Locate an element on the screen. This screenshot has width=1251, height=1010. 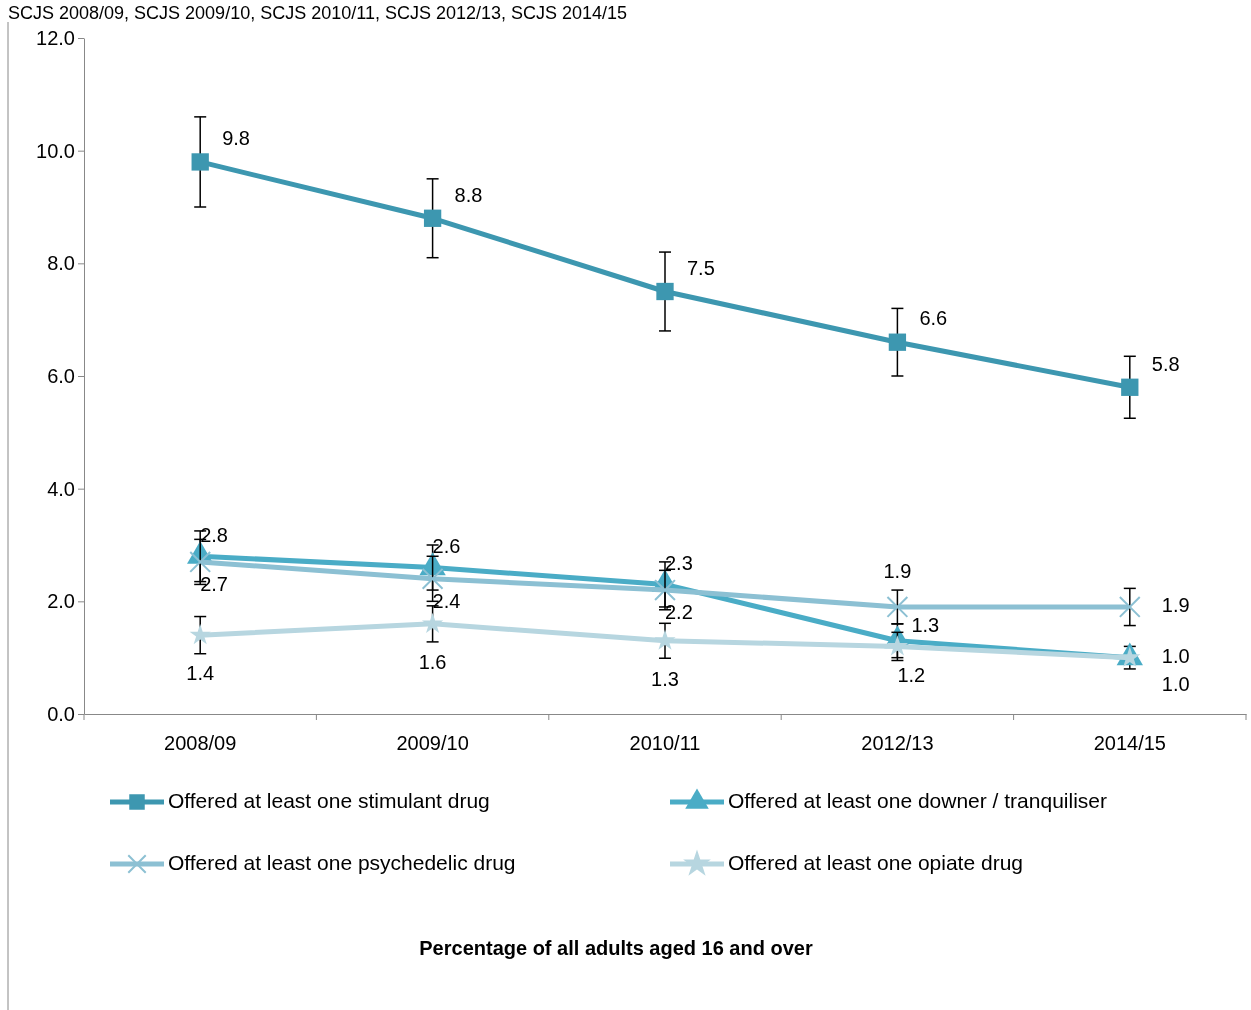
y-tick-label: 4.0 is located at coordinates (61, 488).